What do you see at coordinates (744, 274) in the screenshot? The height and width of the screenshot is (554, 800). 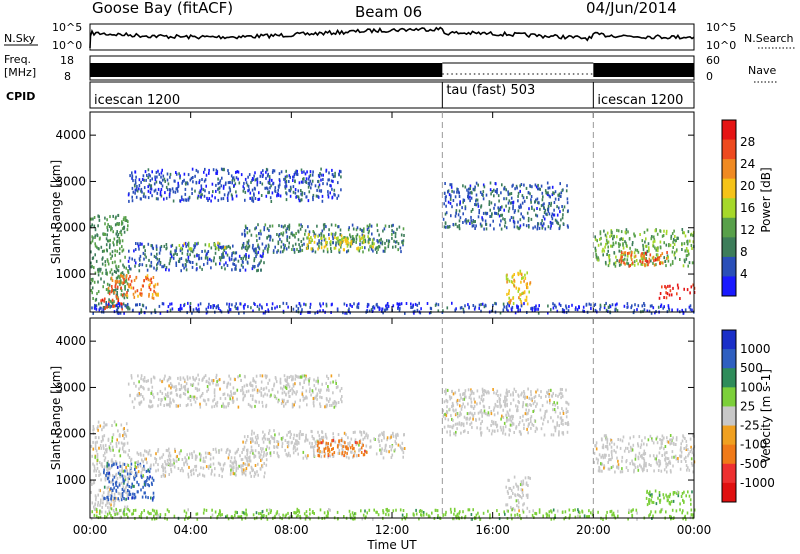 I see `colorbar-tick-label: 4` at bounding box center [744, 274].